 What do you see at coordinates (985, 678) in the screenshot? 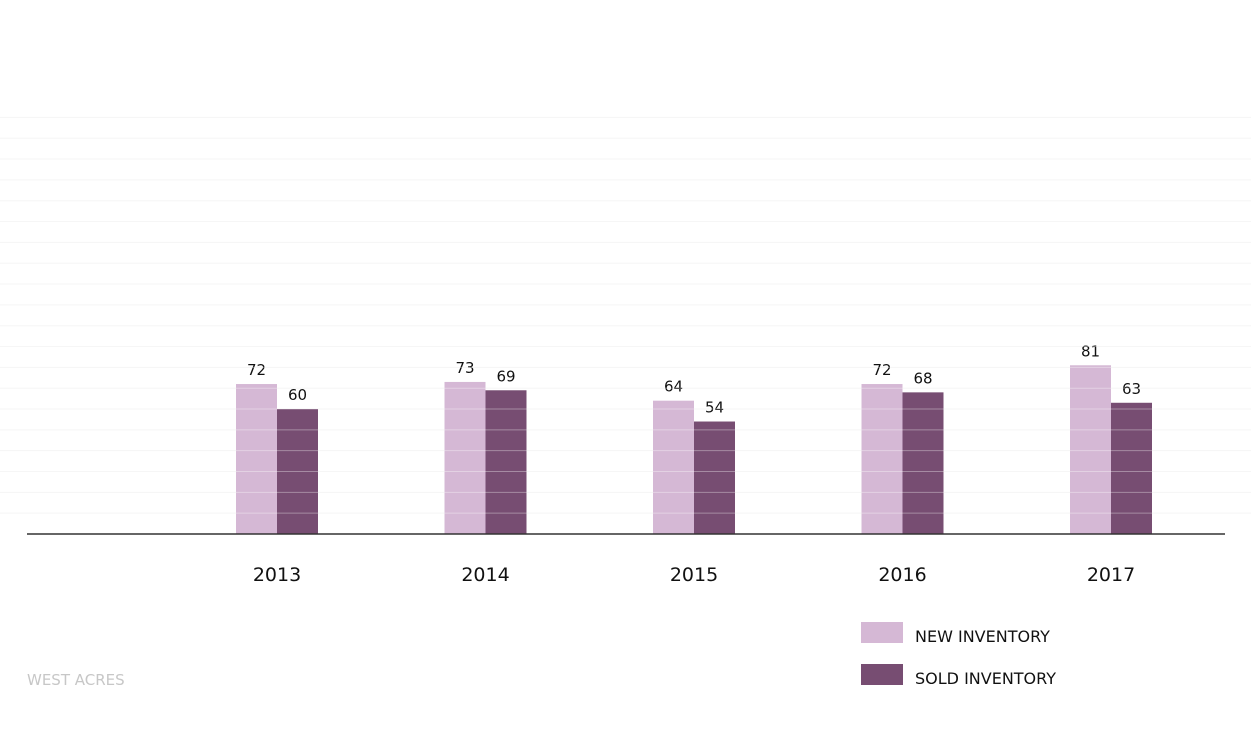
I see `legend-label: SOLD INVENTORY` at bounding box center [985, 678].